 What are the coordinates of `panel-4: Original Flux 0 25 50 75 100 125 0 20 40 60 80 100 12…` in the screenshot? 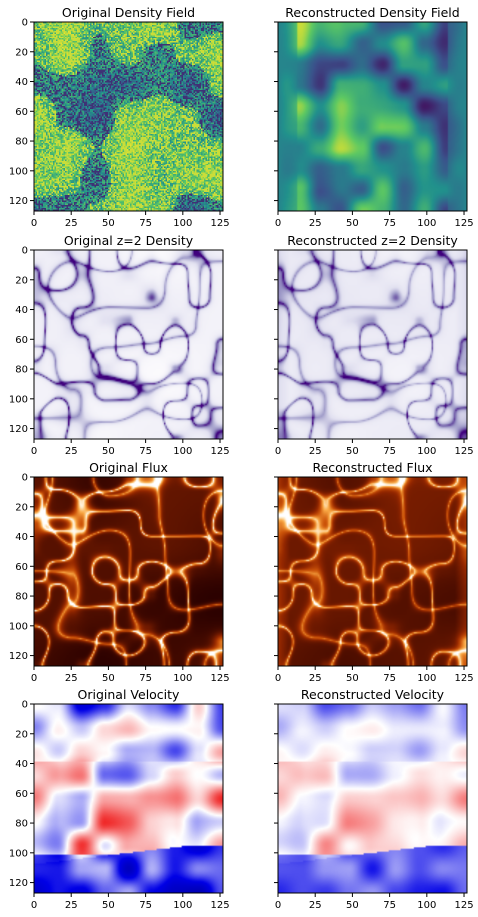 It's located at (119, 572).